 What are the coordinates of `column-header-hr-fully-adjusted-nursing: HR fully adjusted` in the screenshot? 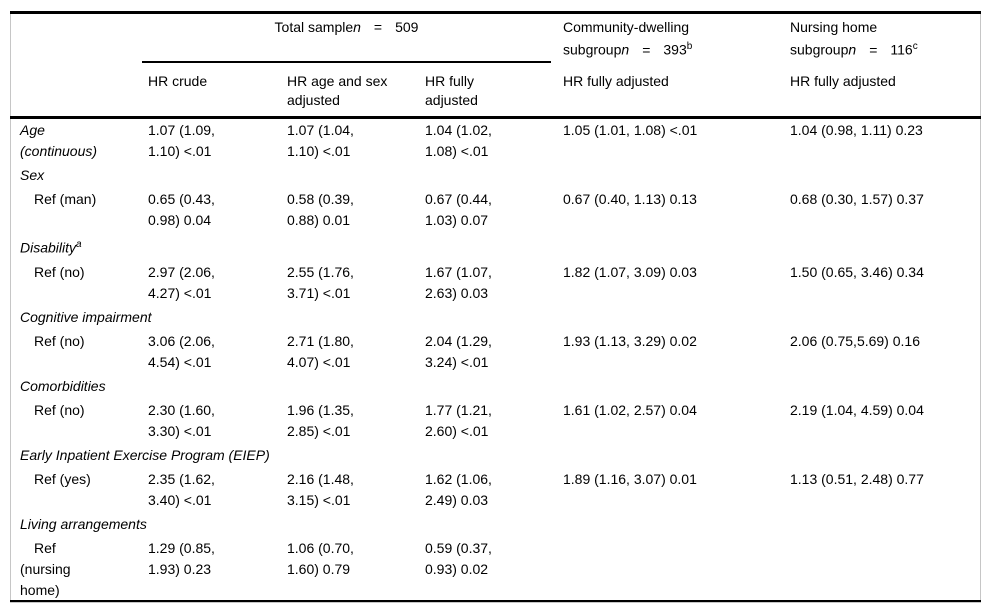 It's located at (843, 81).